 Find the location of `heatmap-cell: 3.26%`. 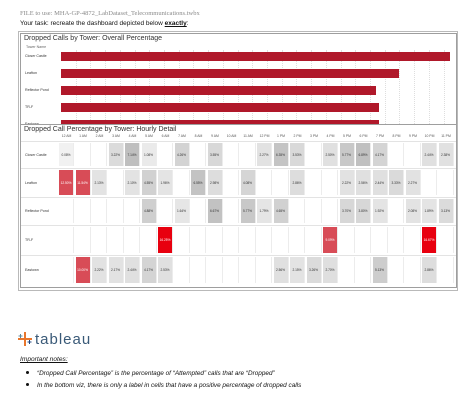

heatmap-cell: 3.26% is located at coordinates (314, 270).